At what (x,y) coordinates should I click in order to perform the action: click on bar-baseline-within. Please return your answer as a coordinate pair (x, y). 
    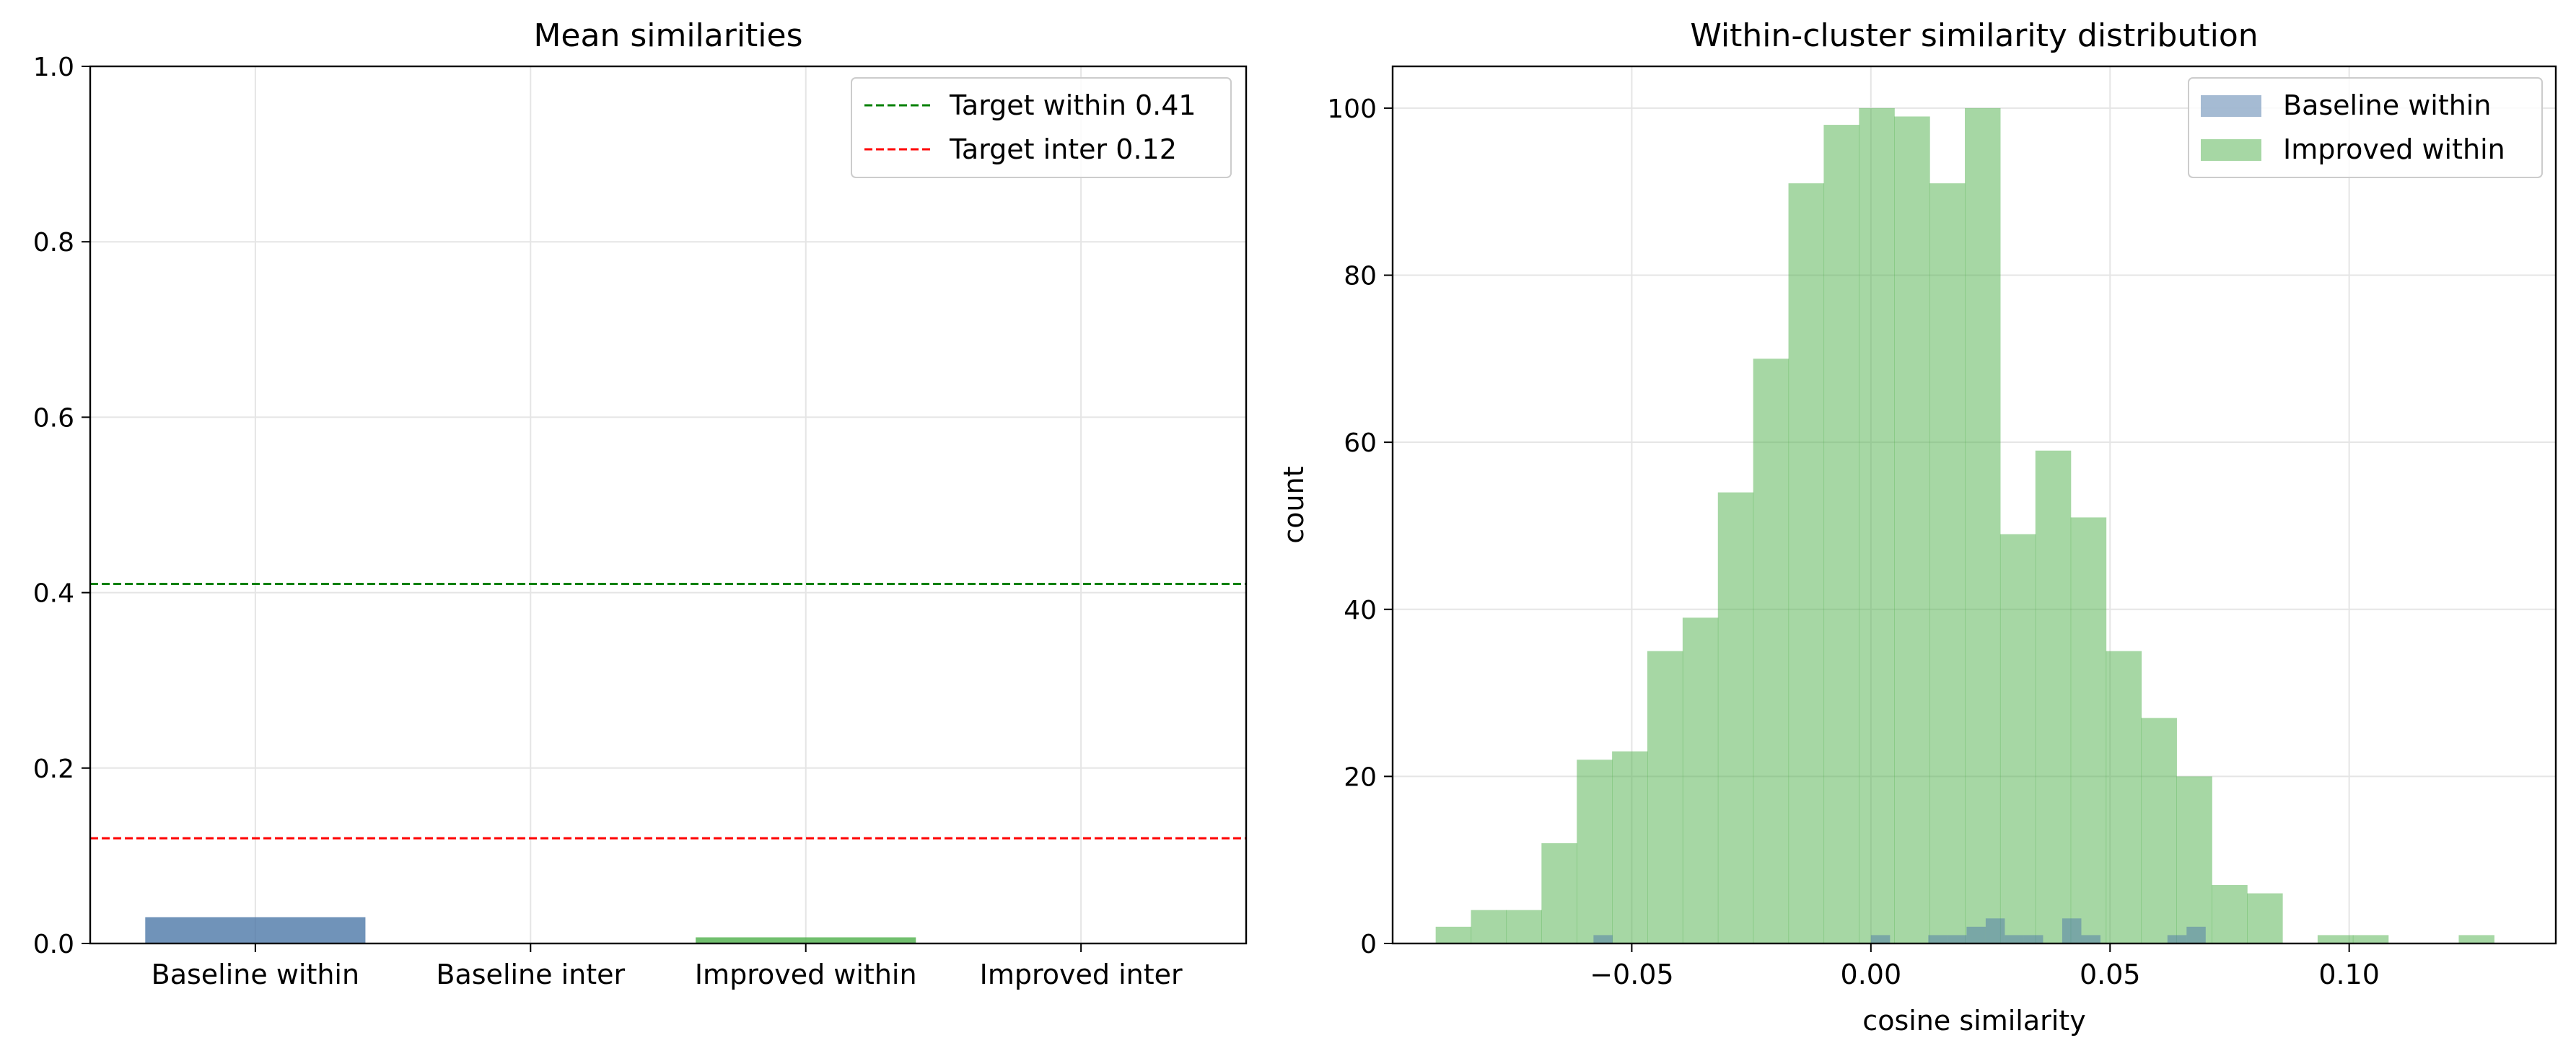
    Looking at the image, I should click on (255, 930).